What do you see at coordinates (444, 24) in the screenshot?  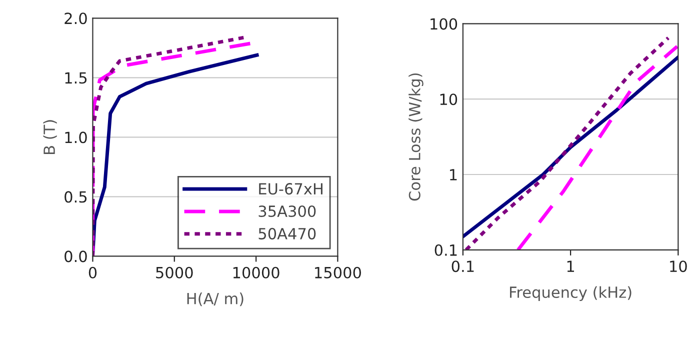 I see `y-tick-label: 100` at bounding box center [444, 24].